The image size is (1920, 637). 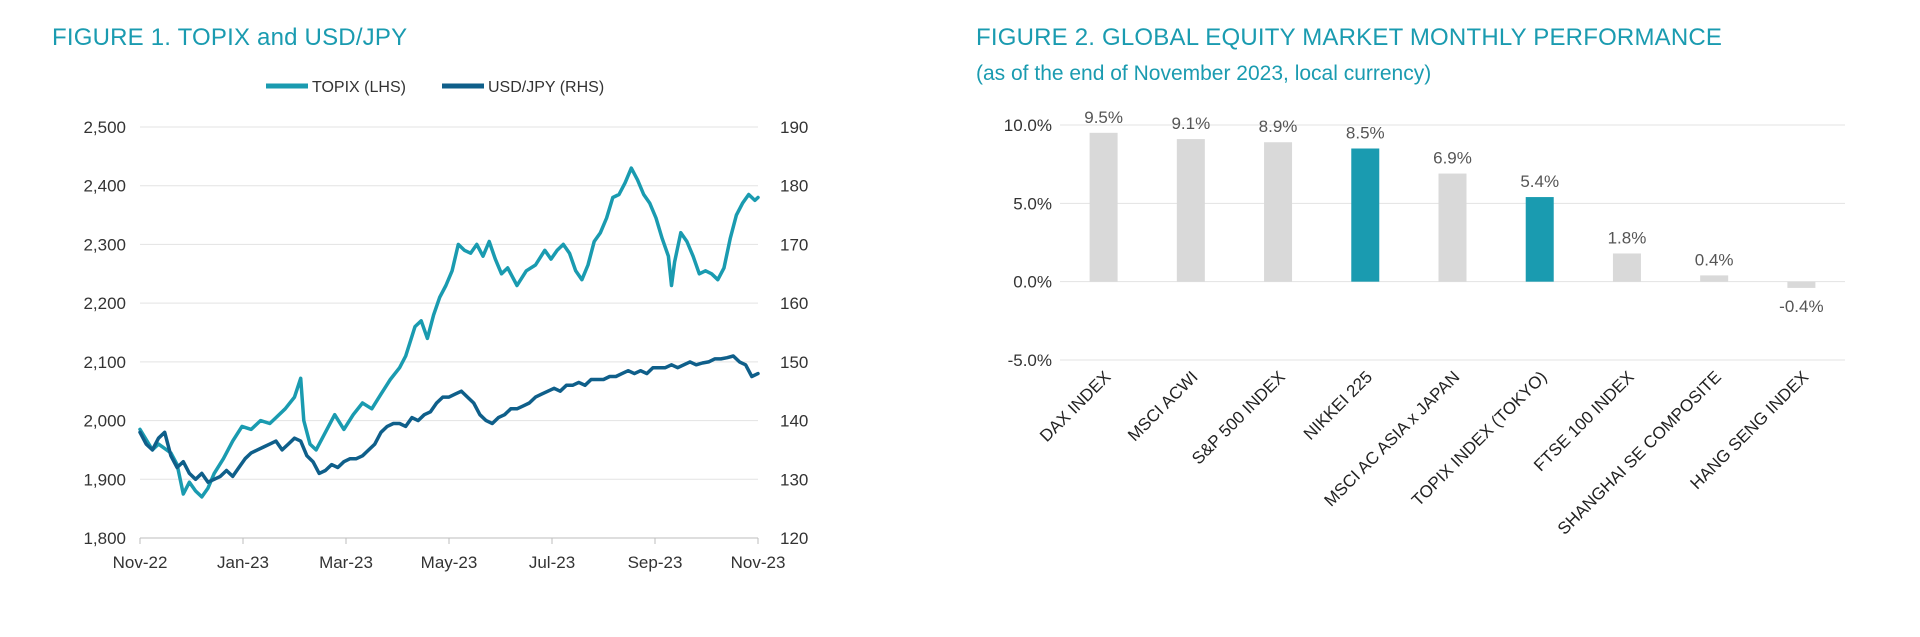 I want to click on x-tick-label: Sep-23, so click(x=655, y=562).